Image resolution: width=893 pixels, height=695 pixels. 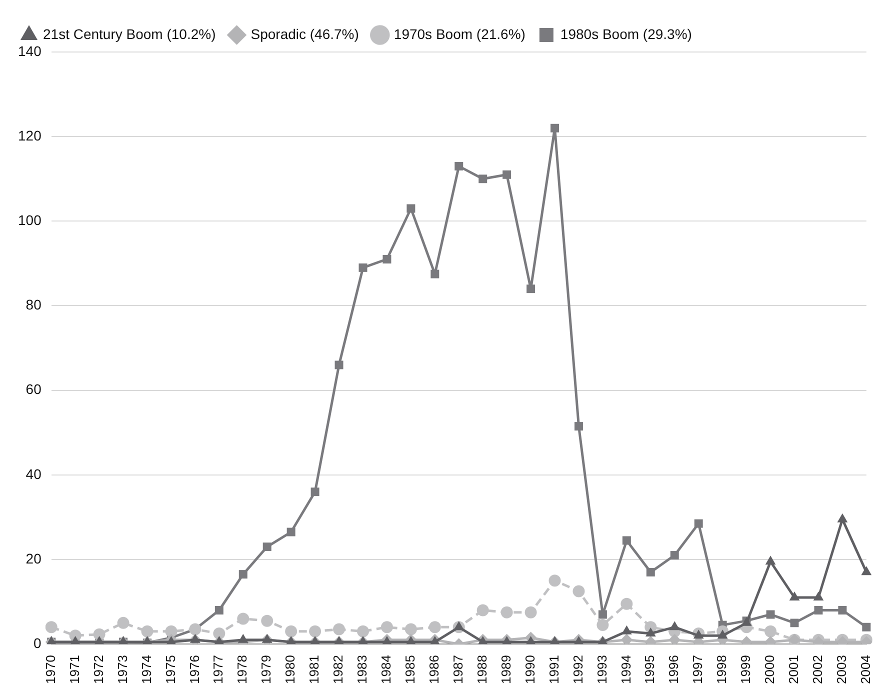 What do you see at coordinates (304, 34) in the screenshot?
I see `legend-label: Sporadic (46.7%)` at bounding box center [304, 34].